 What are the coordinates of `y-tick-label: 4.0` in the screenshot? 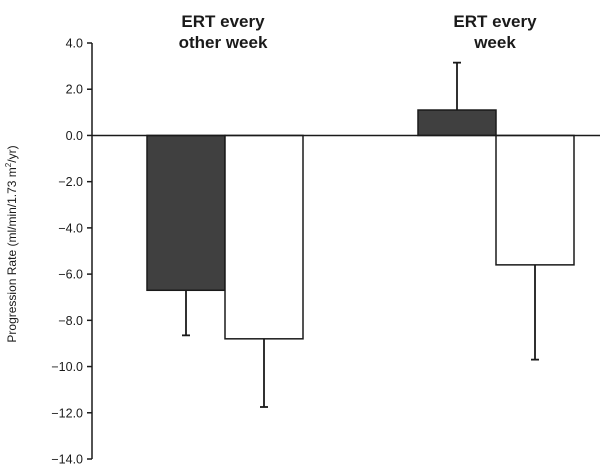 It's located at (74, 44).